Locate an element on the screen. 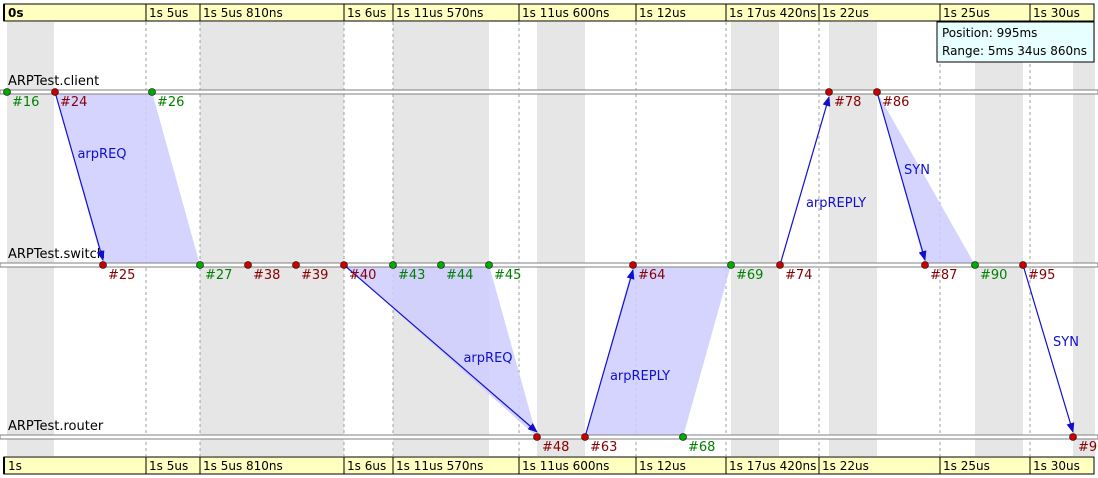  range-readout: Range: 5ms 34us 860ns is located at coordinates (1014, 51).